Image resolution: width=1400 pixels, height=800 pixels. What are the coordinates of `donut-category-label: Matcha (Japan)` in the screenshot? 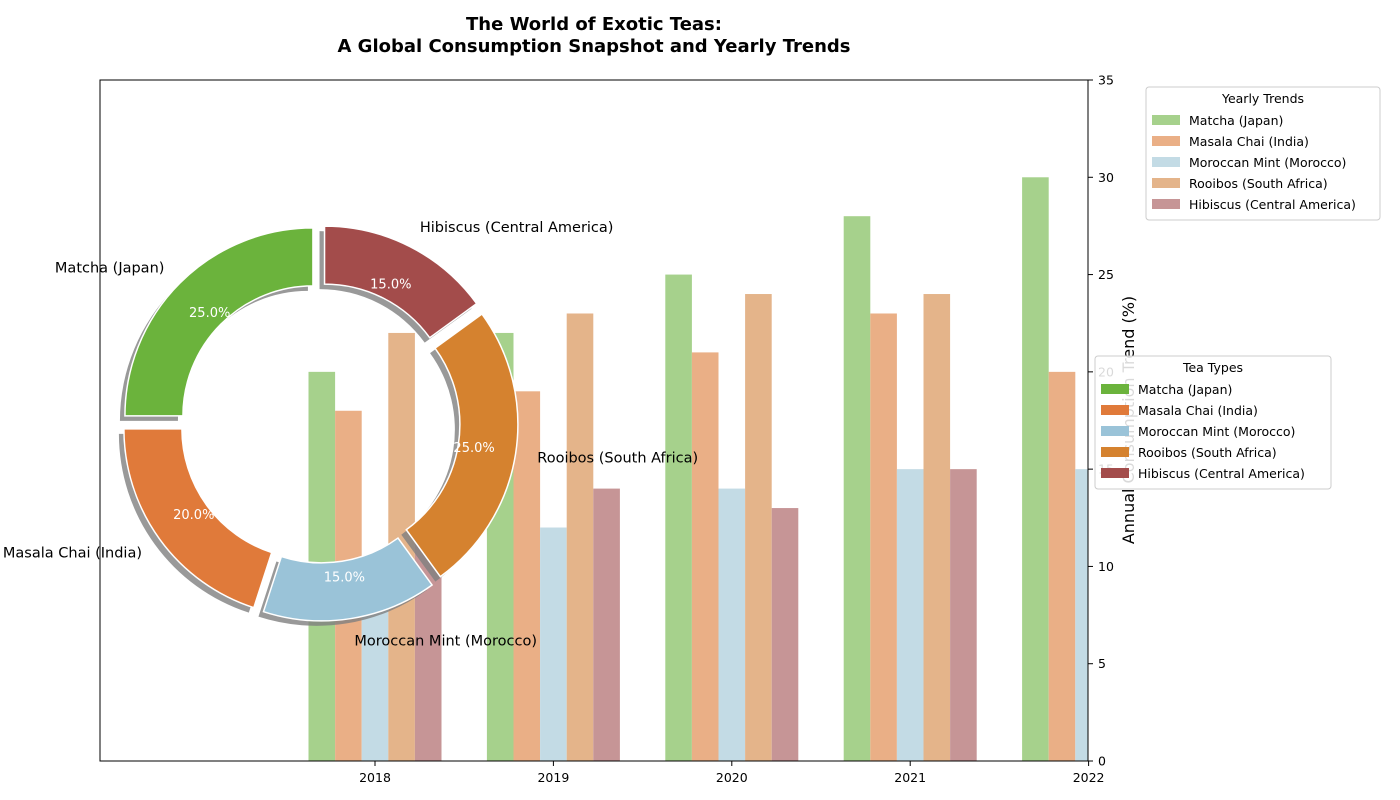 It's located at (110, 268).